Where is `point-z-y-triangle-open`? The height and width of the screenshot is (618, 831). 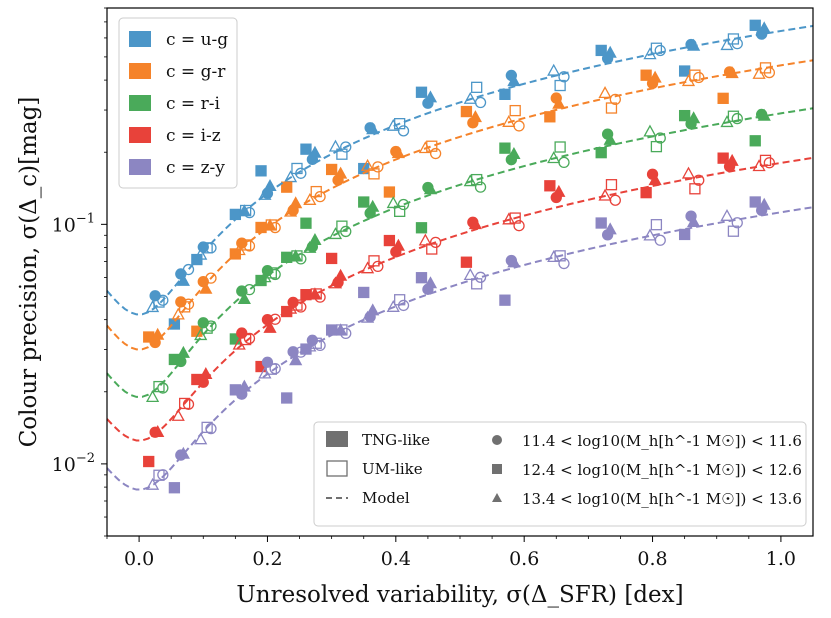
point-z-y-triangle-open is located at coordinates (393, 305).